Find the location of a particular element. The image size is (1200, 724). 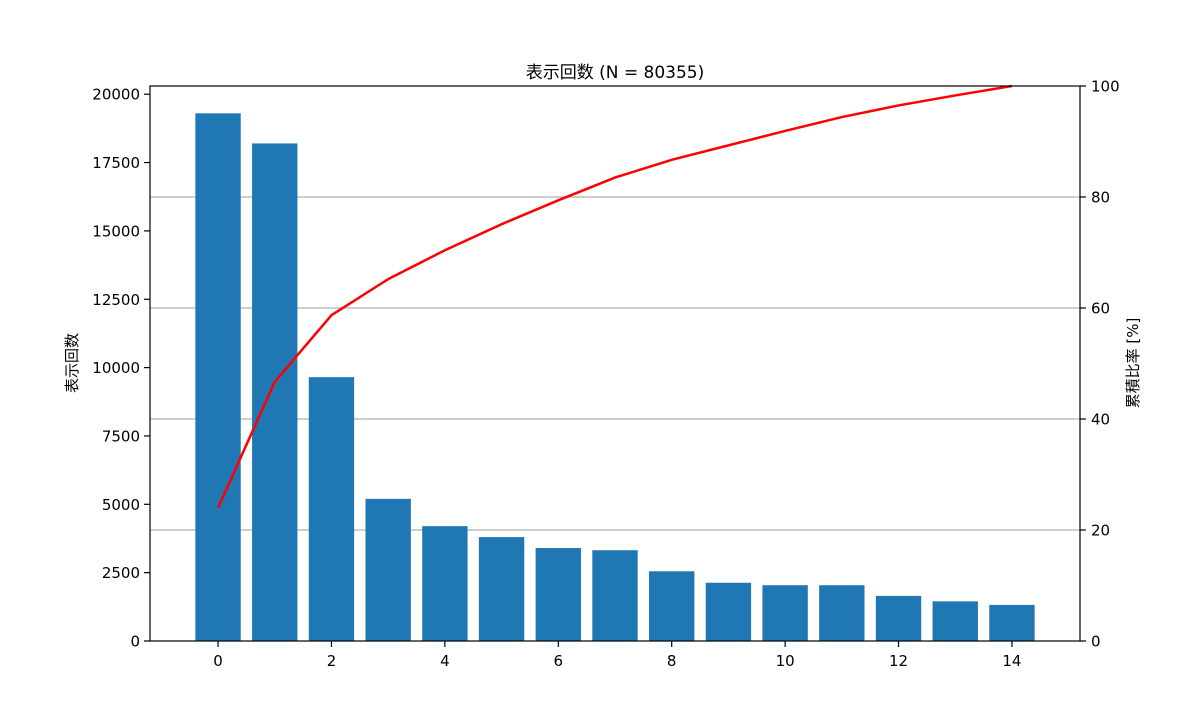

x-tick-label: 4 is located at coordinates (445, 661).